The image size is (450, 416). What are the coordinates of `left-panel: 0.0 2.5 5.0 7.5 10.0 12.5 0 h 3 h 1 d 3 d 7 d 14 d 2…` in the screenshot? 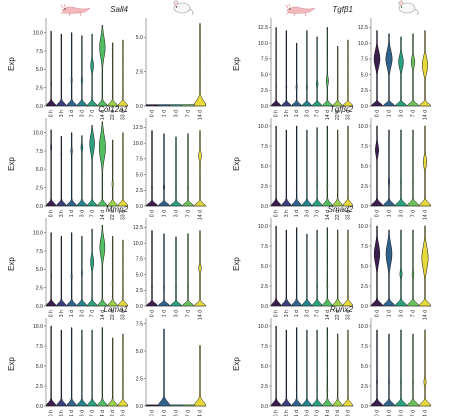 It's located at (306, 69).